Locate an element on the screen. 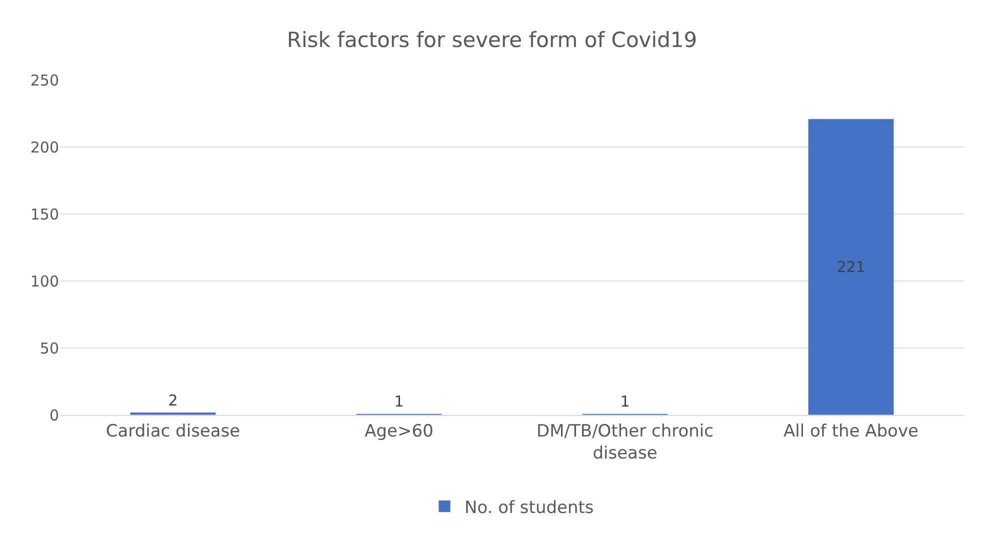  y-tick-label: 250 is located at coordinates (44, 80).